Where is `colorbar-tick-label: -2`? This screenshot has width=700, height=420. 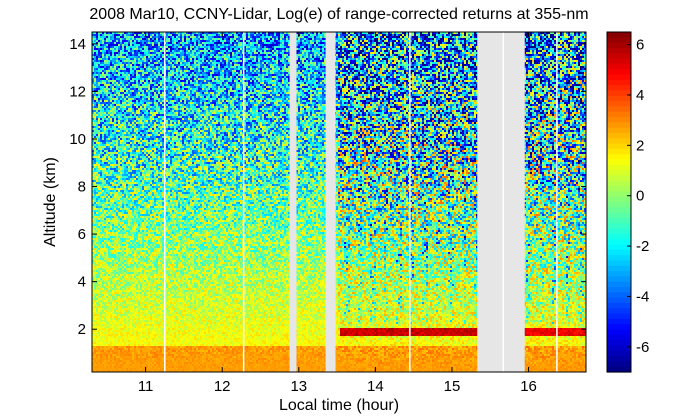
colorbar-tick-label: -2 is located at coordinates (642, 246).